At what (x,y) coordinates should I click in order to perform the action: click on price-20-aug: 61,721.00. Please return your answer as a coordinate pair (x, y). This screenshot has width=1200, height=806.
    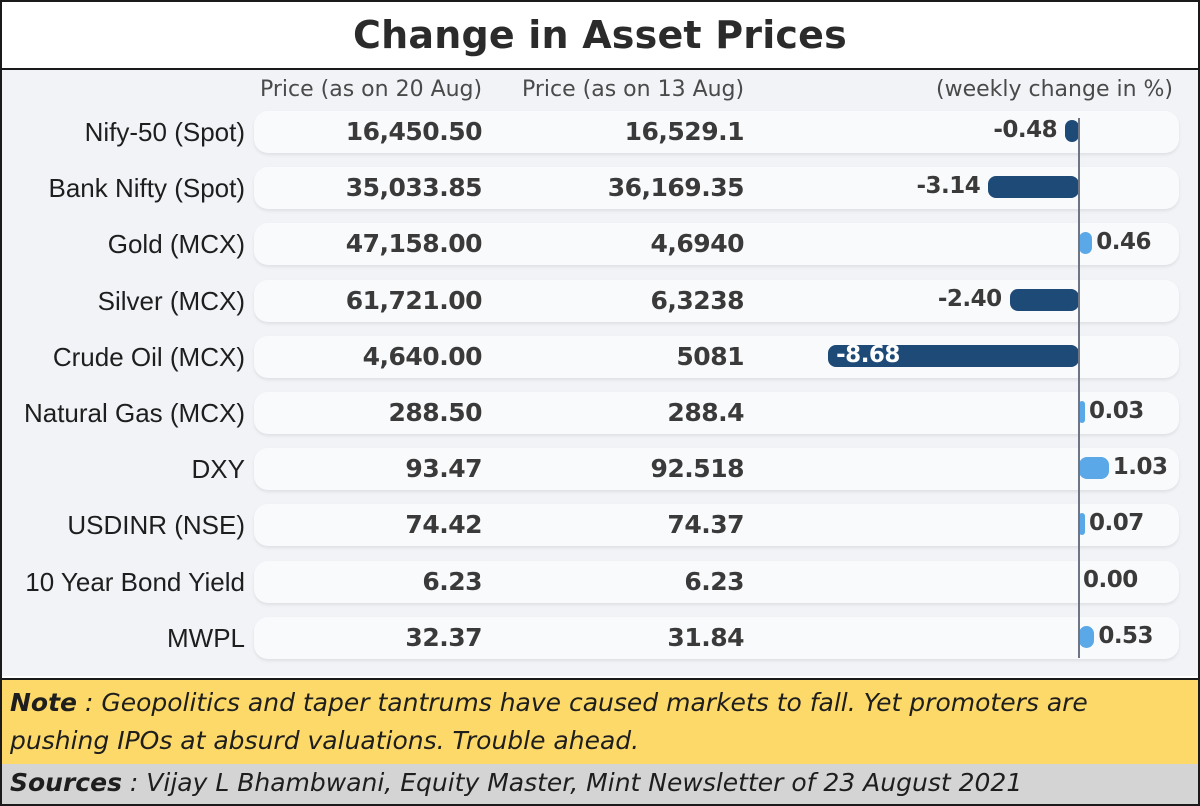
    Looking at the image, I should click on (414, 300).